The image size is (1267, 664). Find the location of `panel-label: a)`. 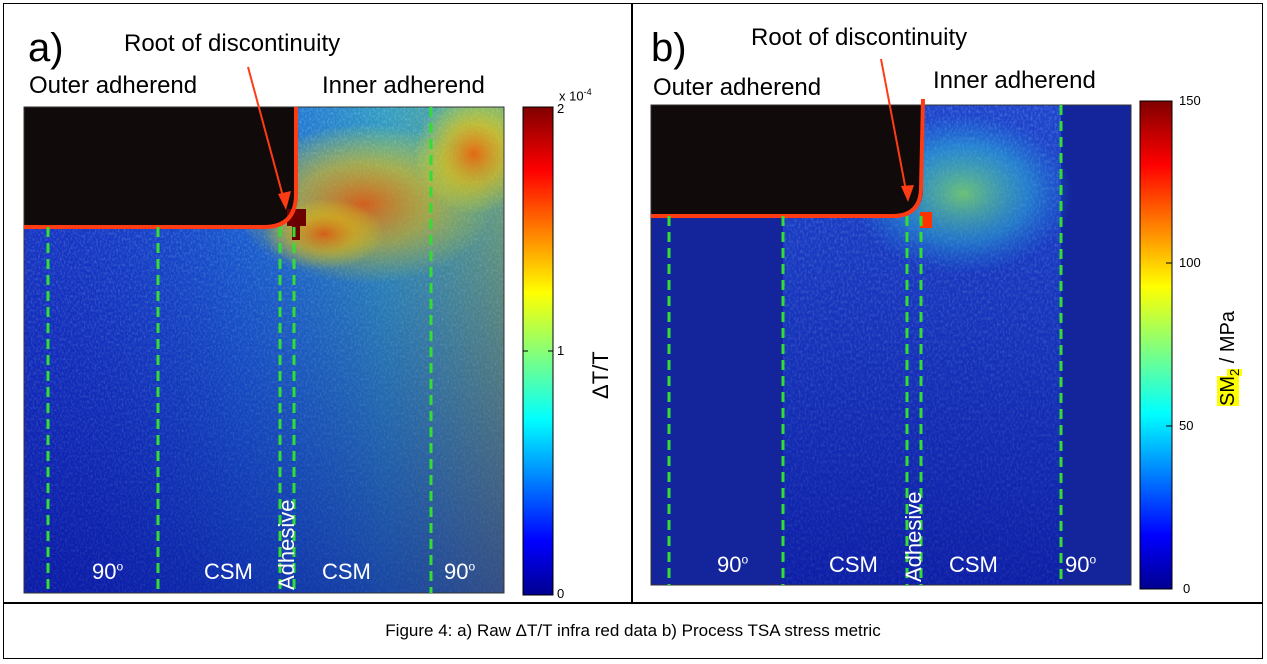

panel-label: a) is located at coordinates (46, 48).